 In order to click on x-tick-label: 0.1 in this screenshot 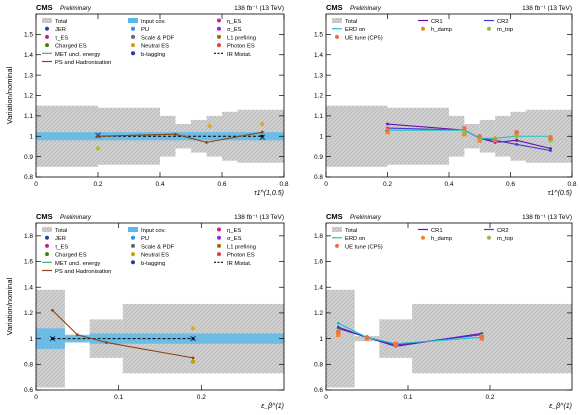, I will do `click(407, 397)`.